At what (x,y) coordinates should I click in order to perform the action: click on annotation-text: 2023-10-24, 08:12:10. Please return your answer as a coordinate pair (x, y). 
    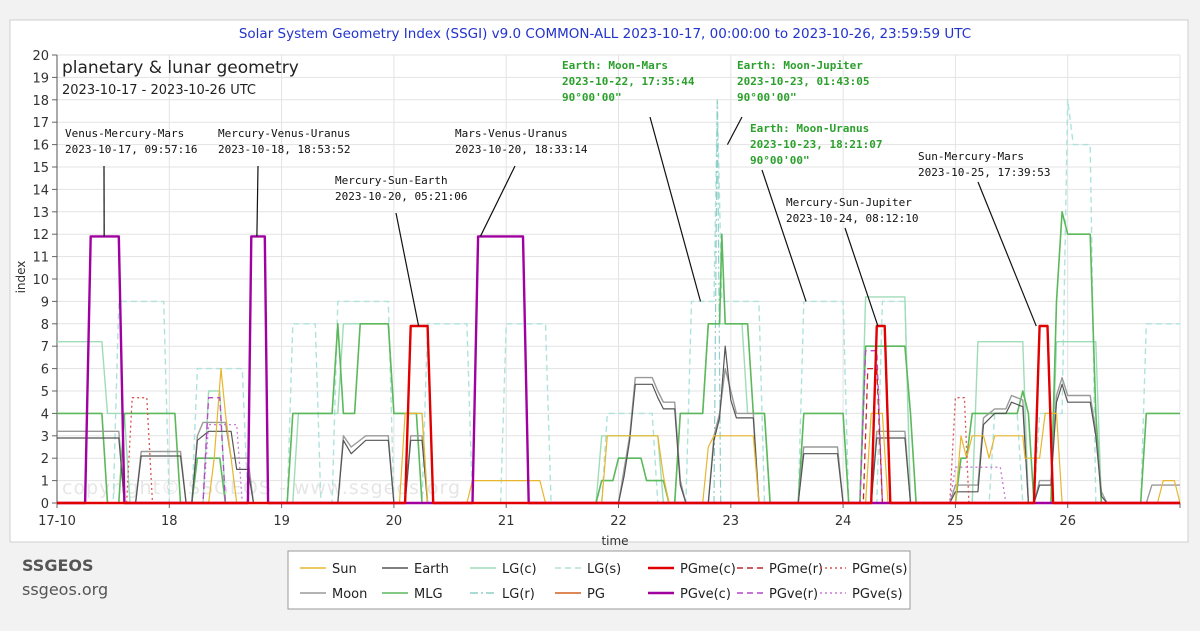
    Looking at the image, I should click on (852, 218).